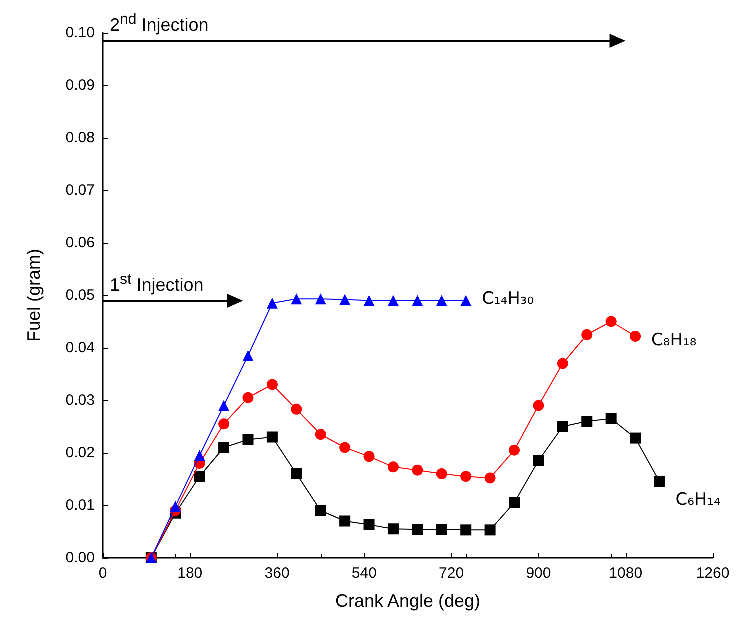  I want to click on y-tick-label: 0.02, so click(80, 453).